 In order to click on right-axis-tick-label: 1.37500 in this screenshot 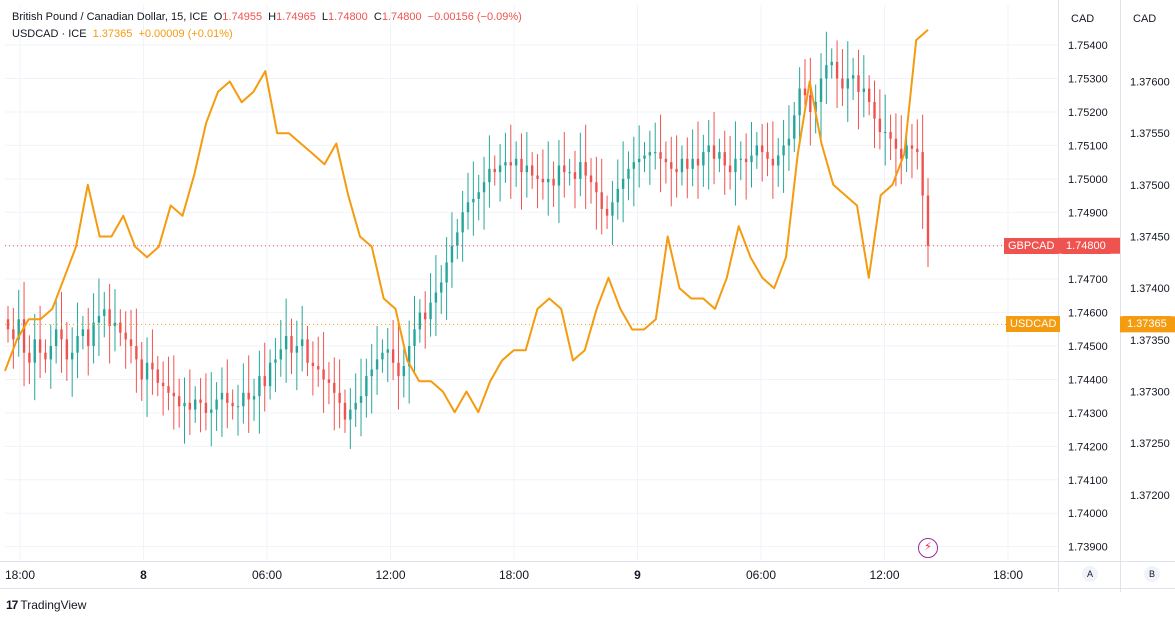, I will do `click(1150, 186)`.